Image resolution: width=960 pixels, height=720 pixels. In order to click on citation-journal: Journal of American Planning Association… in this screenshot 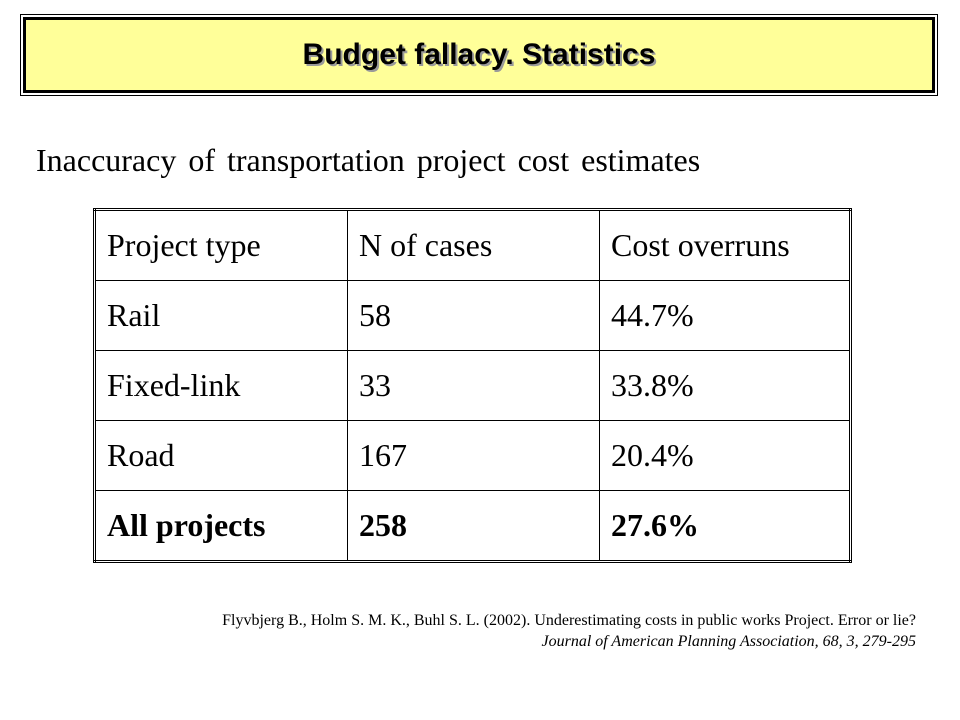, I will do `click(729, 641)`.